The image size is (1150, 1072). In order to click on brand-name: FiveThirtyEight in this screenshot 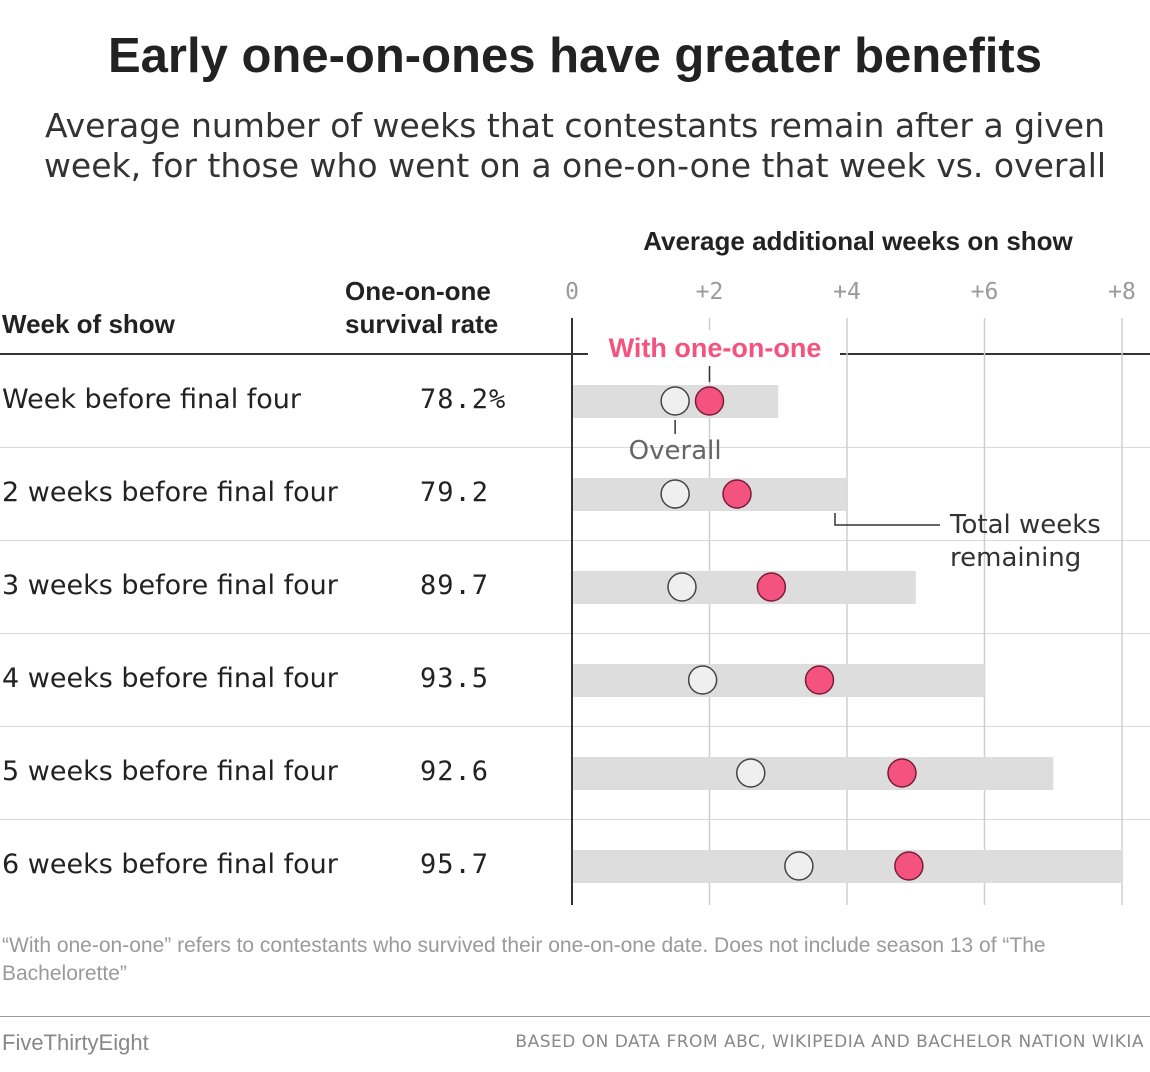, I will do `click(75, 1042)`.